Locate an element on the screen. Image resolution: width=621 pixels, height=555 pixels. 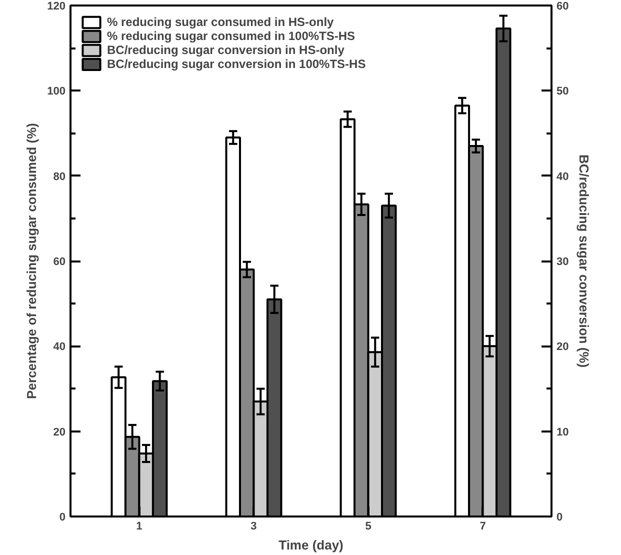
x-tick-label: 7 is located at coordinates (483, 526).